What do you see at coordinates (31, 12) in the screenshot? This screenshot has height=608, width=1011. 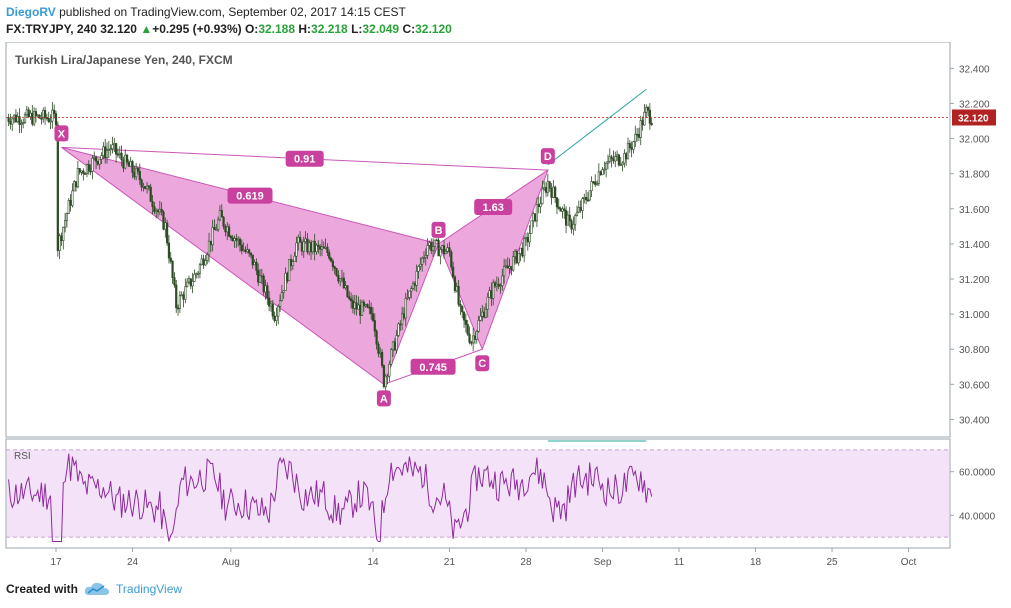 I see `author-link: DiegoRV` at bounding box center [31, 12].